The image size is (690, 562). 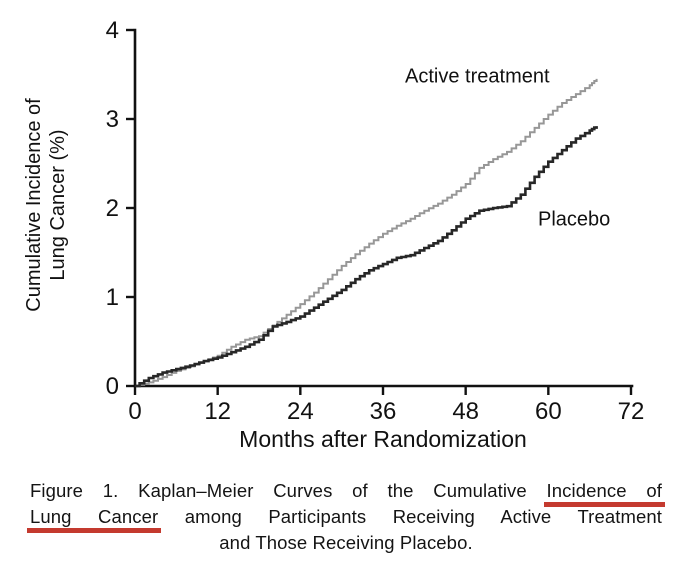 I want to click on x-tick-label: 72, so click(x=631, y=411).